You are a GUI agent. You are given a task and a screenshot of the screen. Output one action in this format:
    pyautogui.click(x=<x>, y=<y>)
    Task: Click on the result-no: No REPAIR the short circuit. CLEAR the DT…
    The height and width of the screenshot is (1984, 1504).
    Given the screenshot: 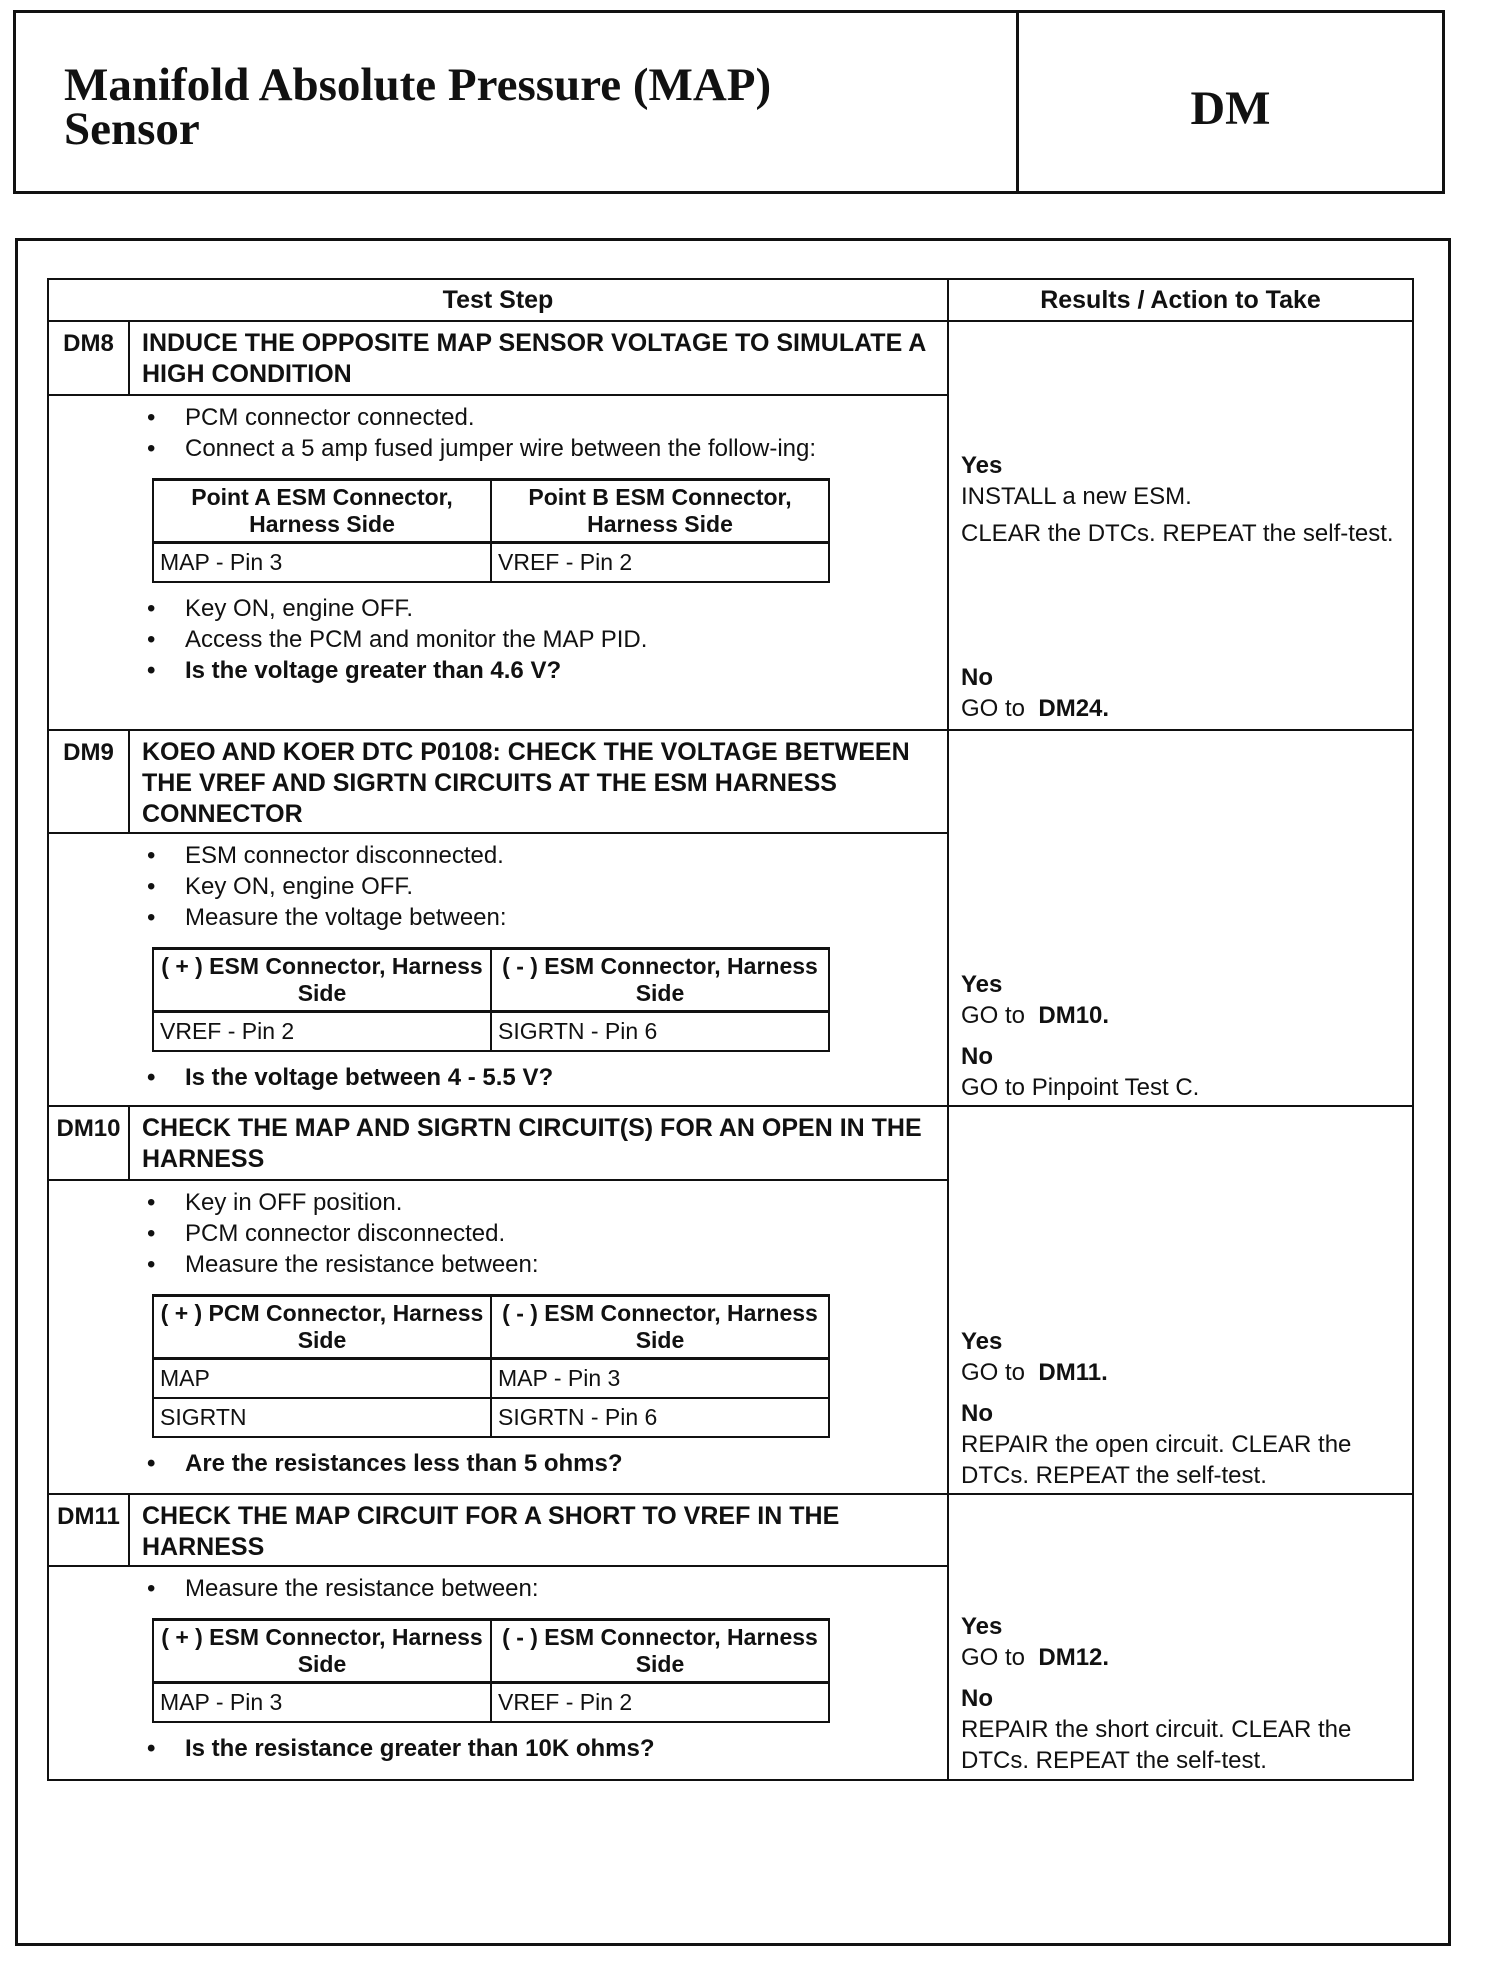 What is the action you would take?
    pyautogui.click(x=1181, y=1729)
    